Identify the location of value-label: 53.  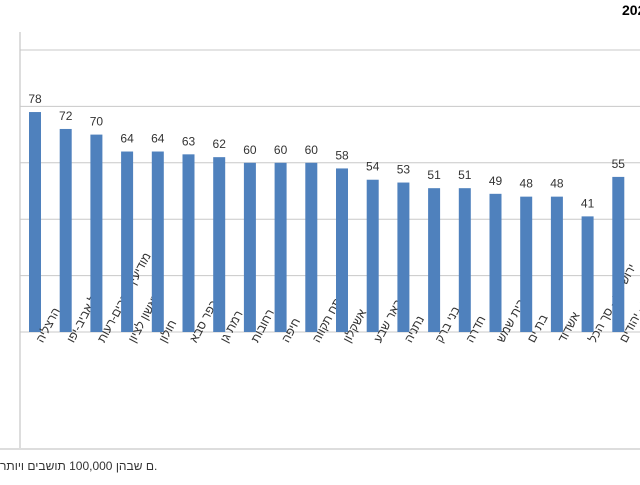
(404, 170).